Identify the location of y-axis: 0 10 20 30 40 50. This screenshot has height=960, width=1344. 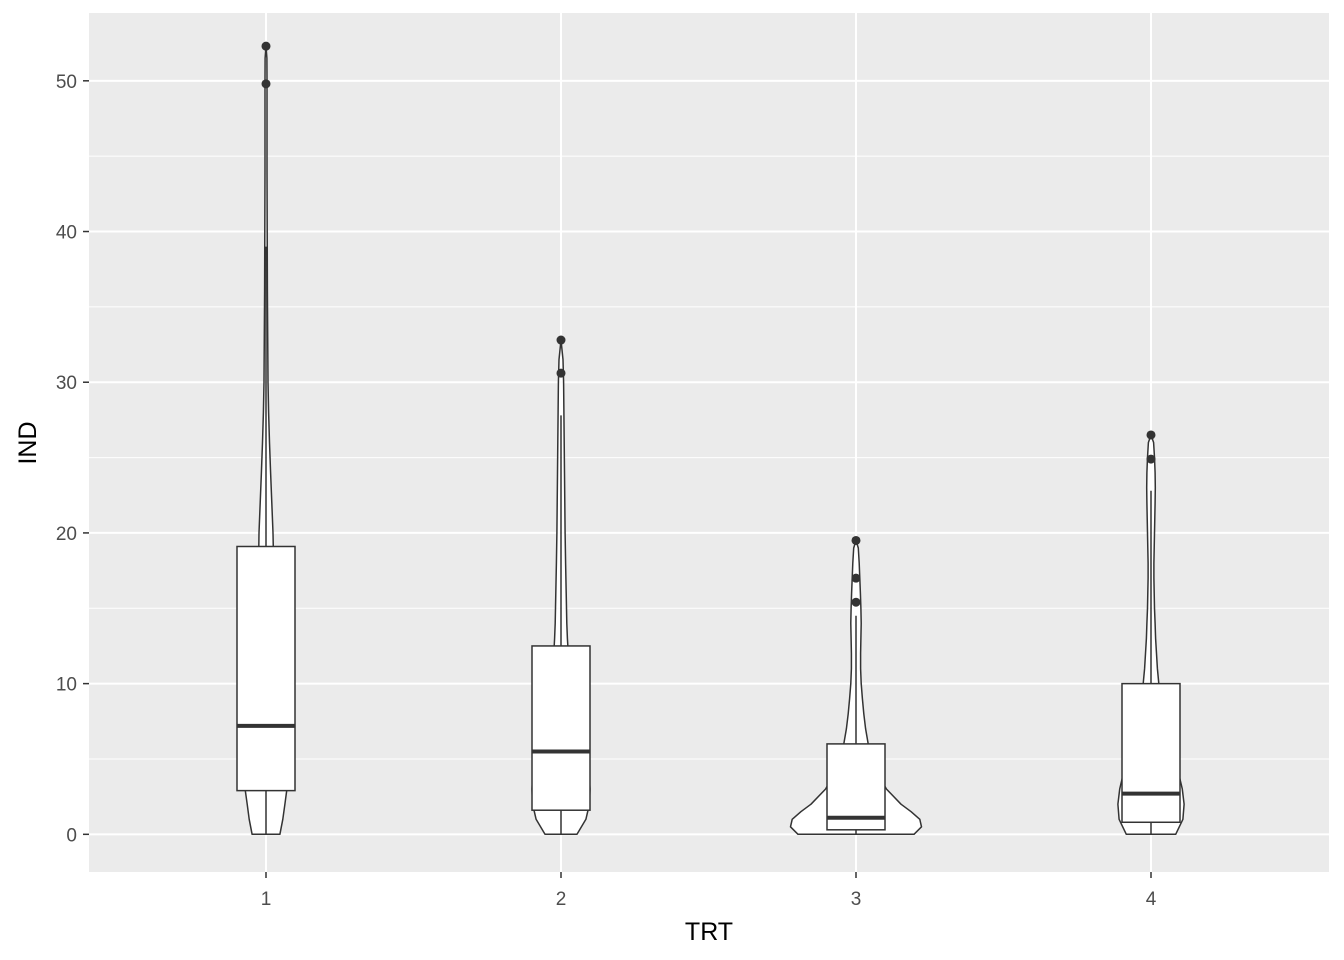
(72, 459).